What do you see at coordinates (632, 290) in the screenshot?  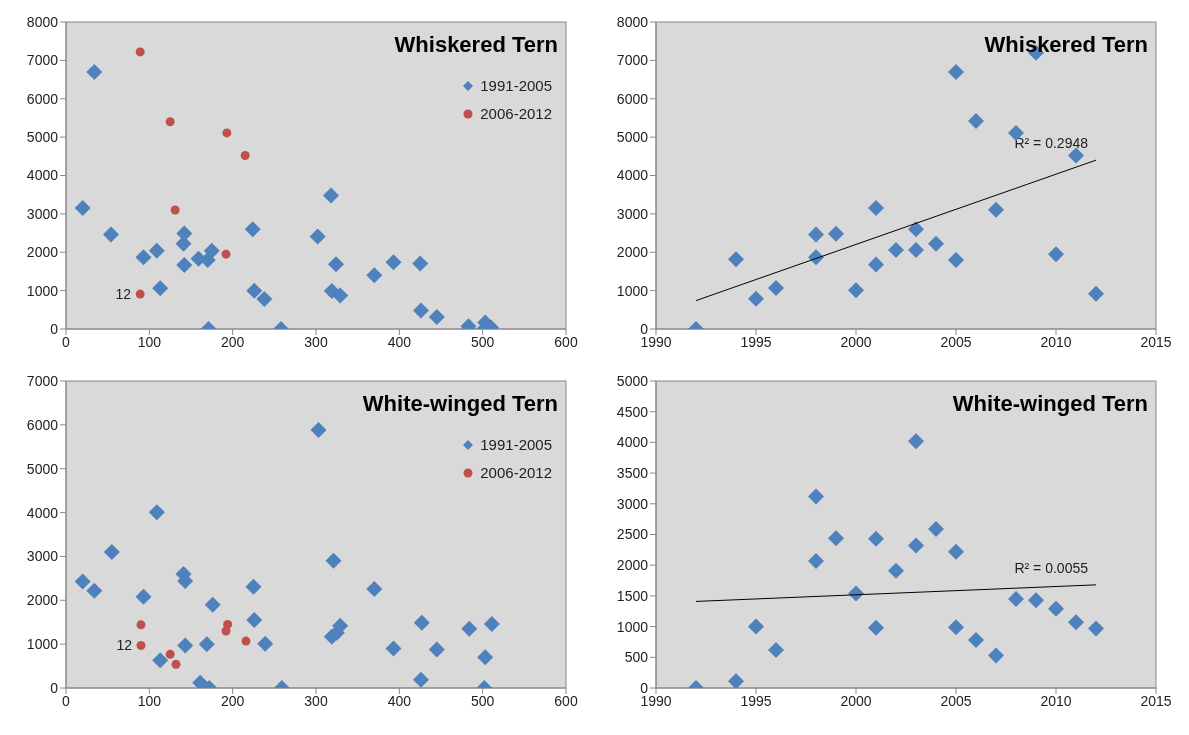 I see `y-tick-label: 1000` at bounding box center [632, 290].